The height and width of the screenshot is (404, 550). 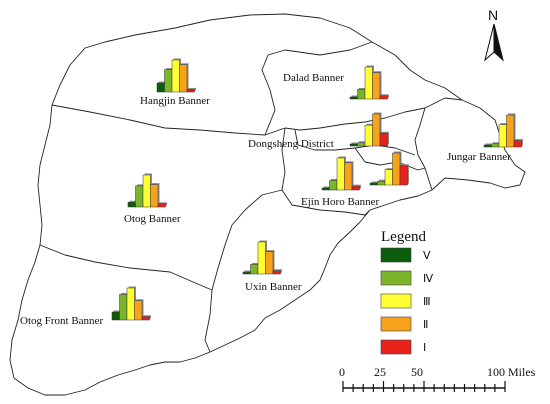 I want to click on border-dongsheng, so click(x=355, y=142).